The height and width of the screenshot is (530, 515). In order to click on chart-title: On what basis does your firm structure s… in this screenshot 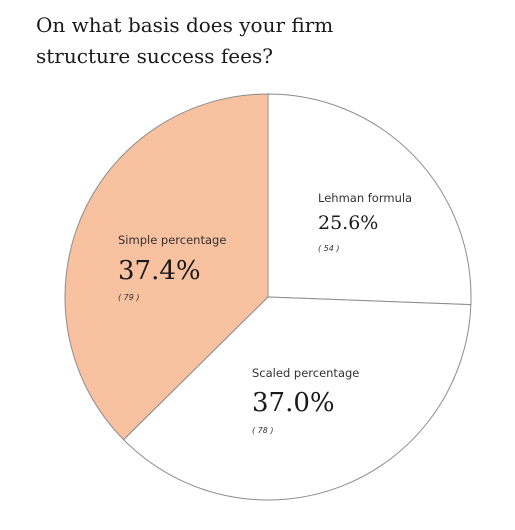, I will do `click(185, 40)`.